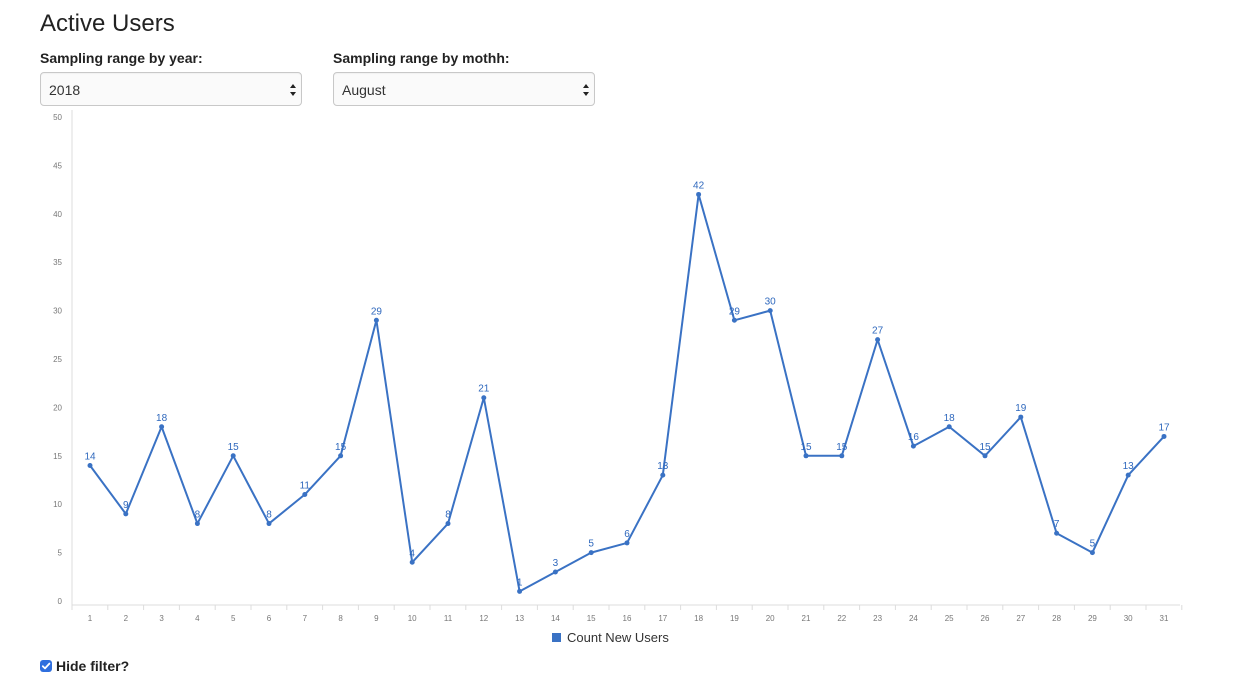 Image resolution: width=1256 pixels, height=686 pixels. I want to click on x-tick-label: 26, so click(985, 618).